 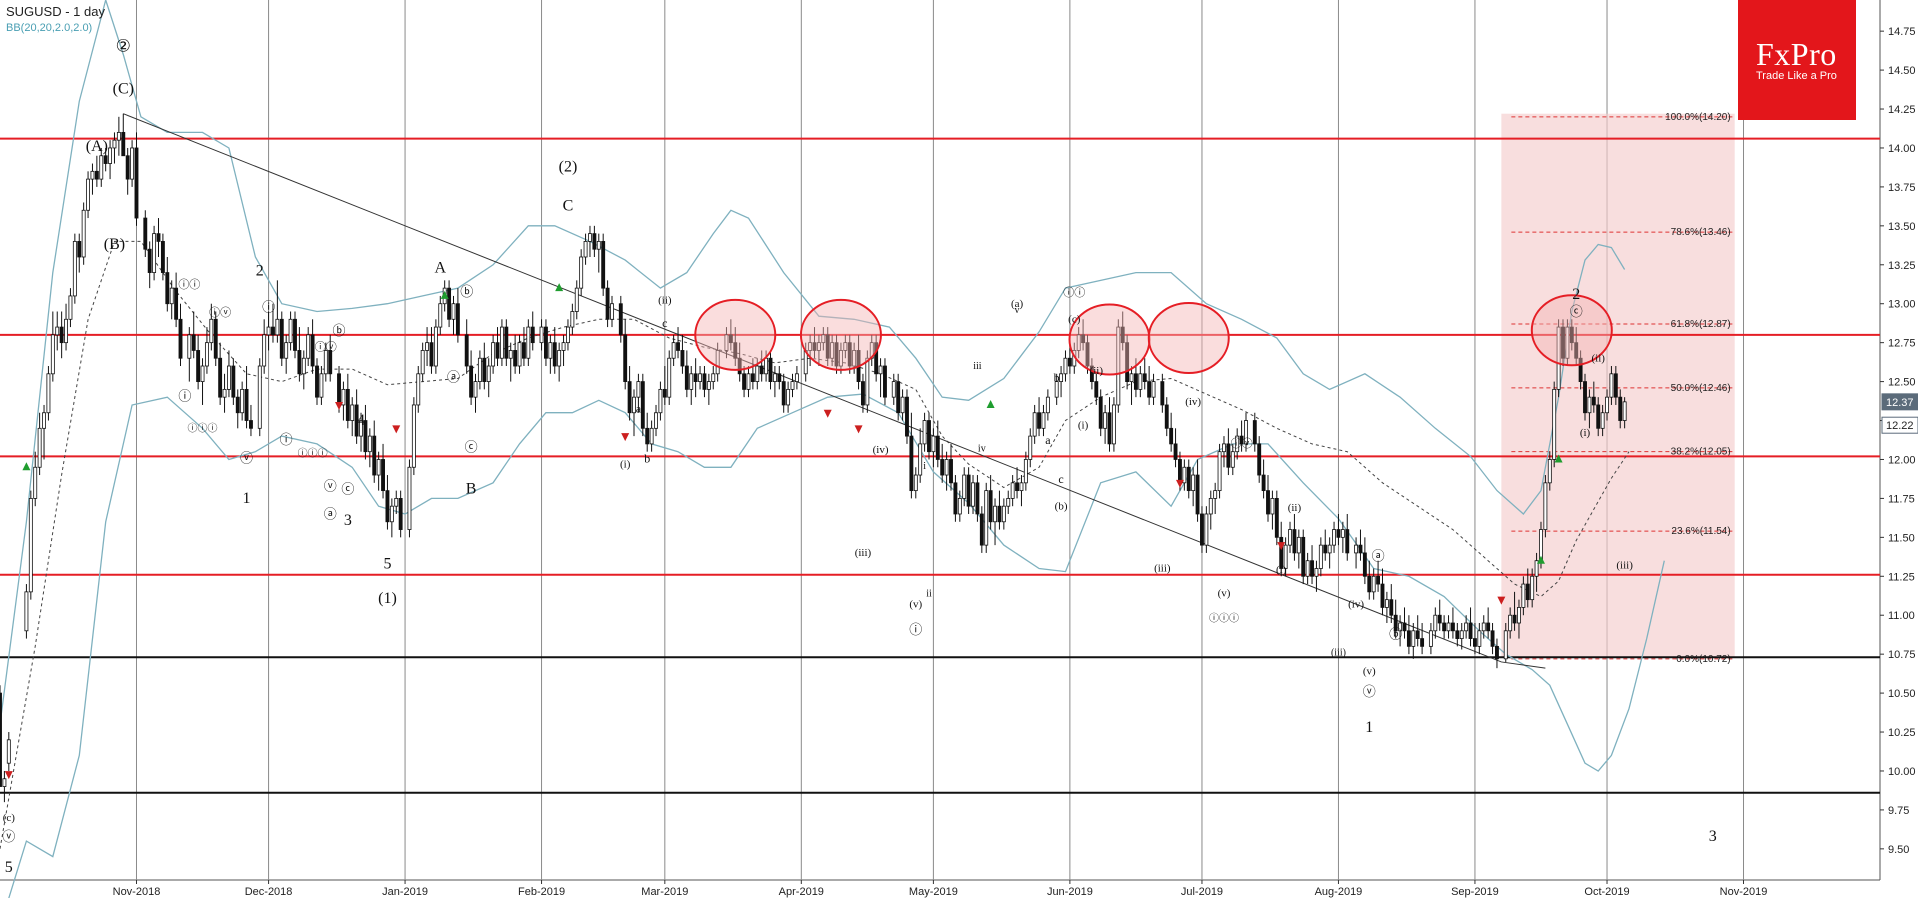 What do you see at coordinates (1378, 556) in the screenshot?
I see `wave-label: ⓐ` at bounding box center [1378, 556].